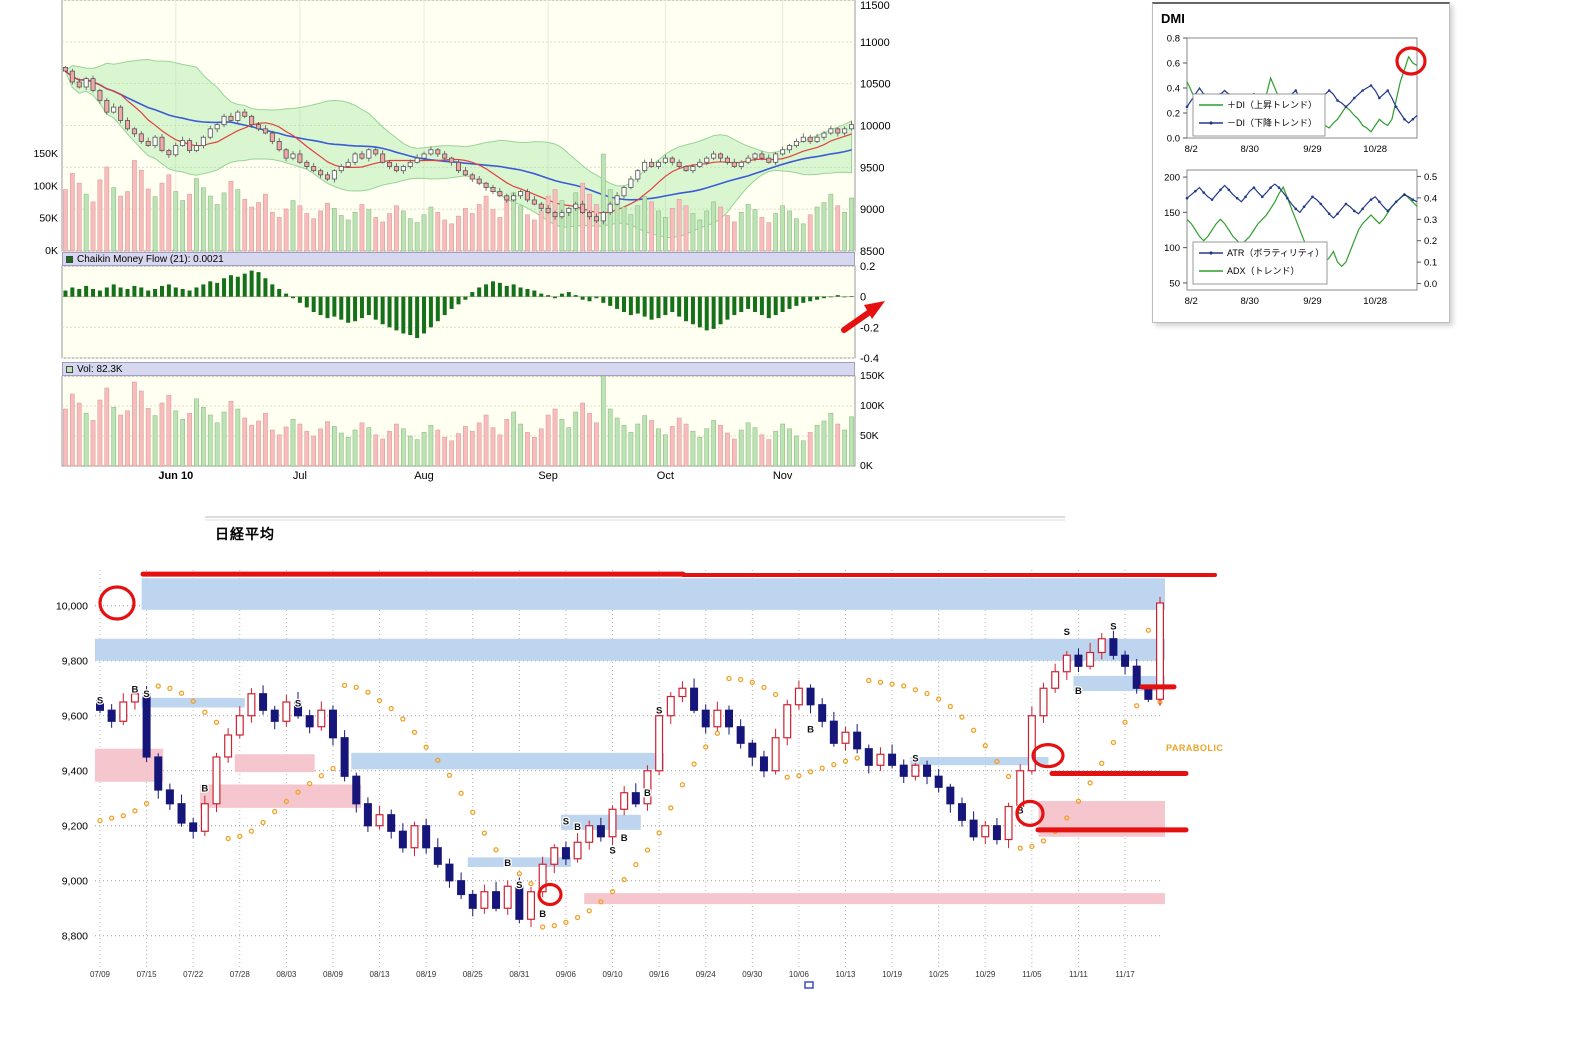 Image resolution: width=1582 pixels, height=1062 pixels. What do you see at coordinates (985, 974) in the screenshot?
I see `nikkei-x-label: 10/29` at bounding box center [985, 974].